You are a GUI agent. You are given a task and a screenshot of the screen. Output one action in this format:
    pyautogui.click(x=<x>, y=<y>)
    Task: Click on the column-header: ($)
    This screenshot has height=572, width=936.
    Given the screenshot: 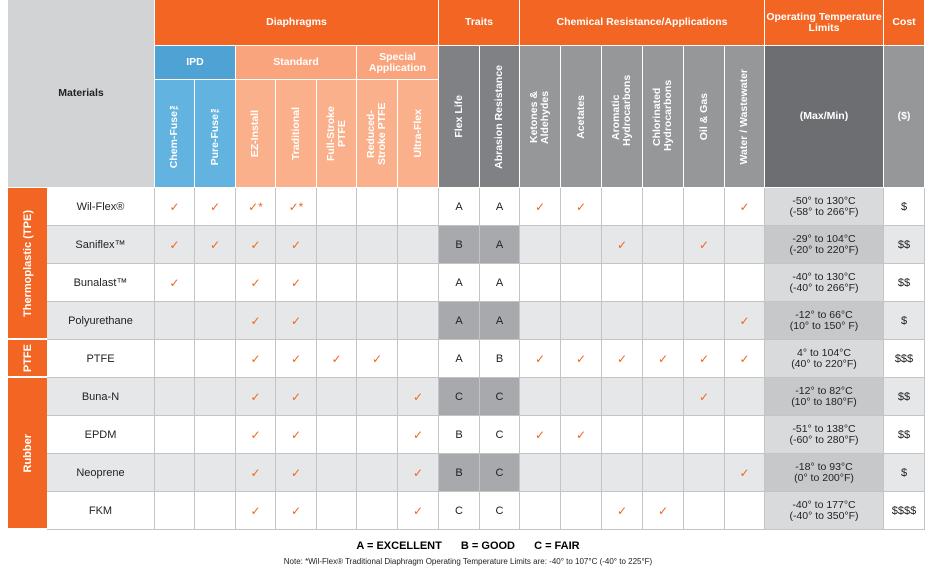 What is the action you would take?
    pyautogui.click(x=904, y=117)
    